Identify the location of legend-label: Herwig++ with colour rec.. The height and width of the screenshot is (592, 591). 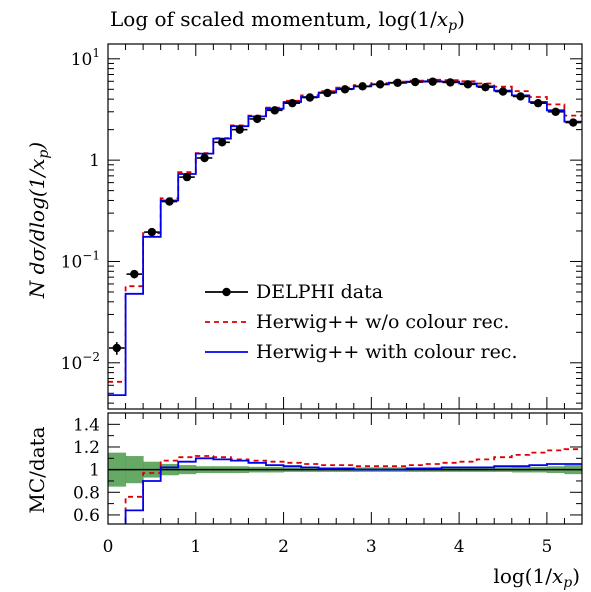
(387, 352).